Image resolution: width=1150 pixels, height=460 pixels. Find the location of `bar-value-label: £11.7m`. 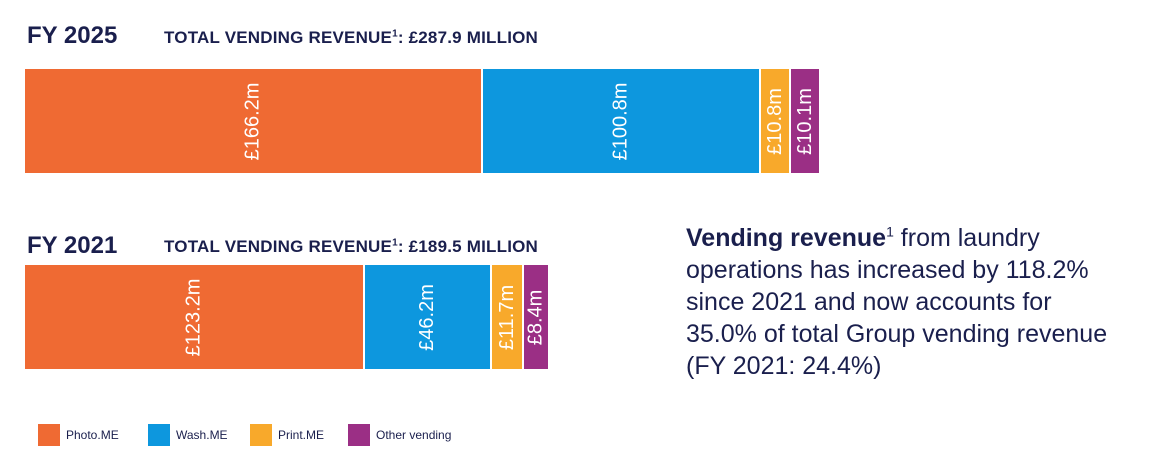

bar-value-label: £11.7m is located at coordinates (506, 317).